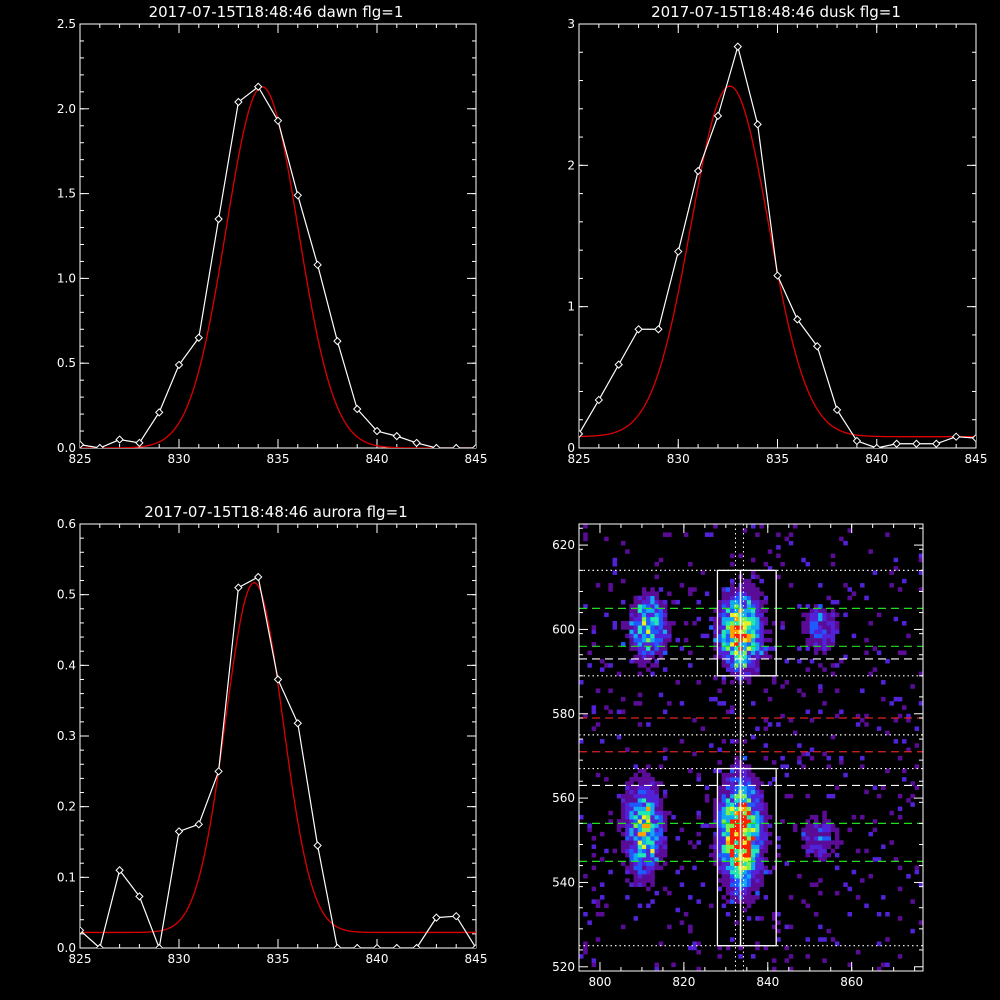 The width and height of the screenshot is (1000, 1000). What do you see at coordinates (851, 982) in the screenshot?
I see `image-xtick-label: 860` at bounding box center [851, 982].